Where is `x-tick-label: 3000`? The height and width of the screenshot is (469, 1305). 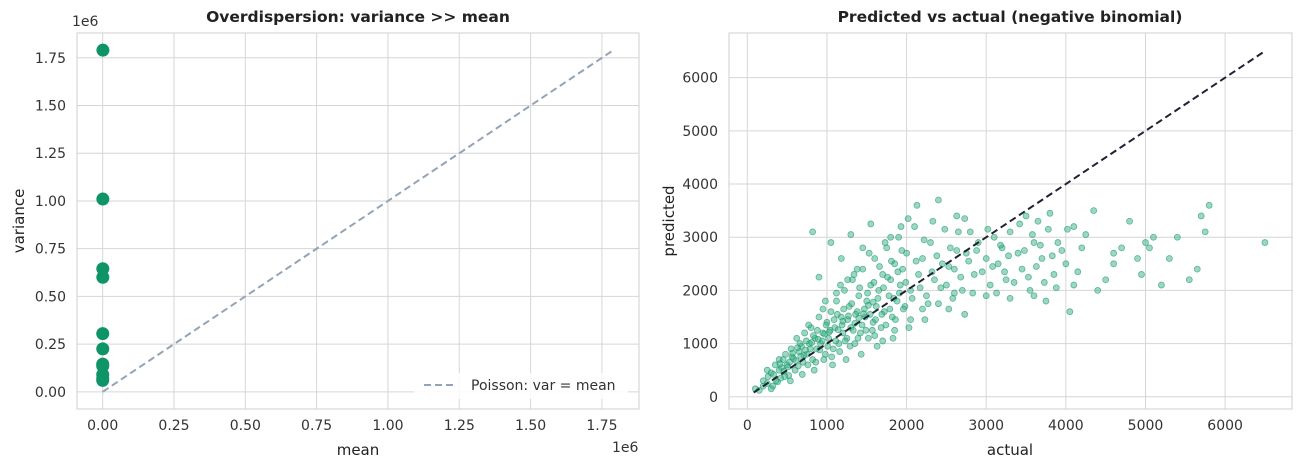
x-tick-label: 3000 is located at coordinates (986, 426).